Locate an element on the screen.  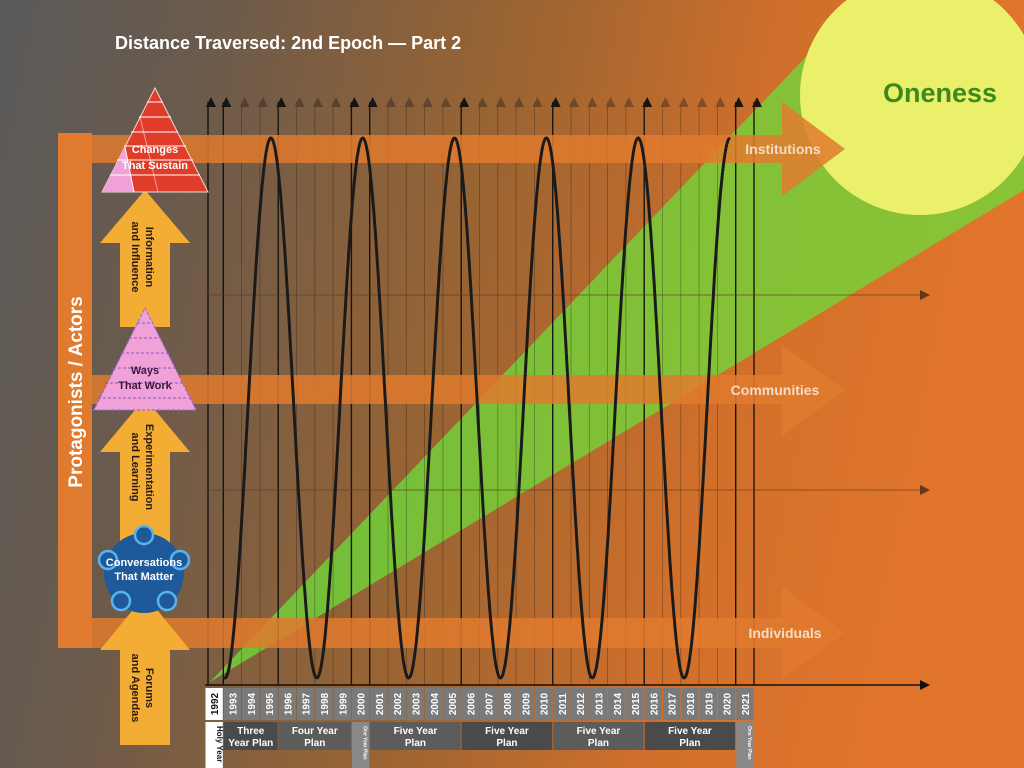
page-title: Distance Traversed: 2nd Epoch — Part 2 is located at coordinates (288, 43).